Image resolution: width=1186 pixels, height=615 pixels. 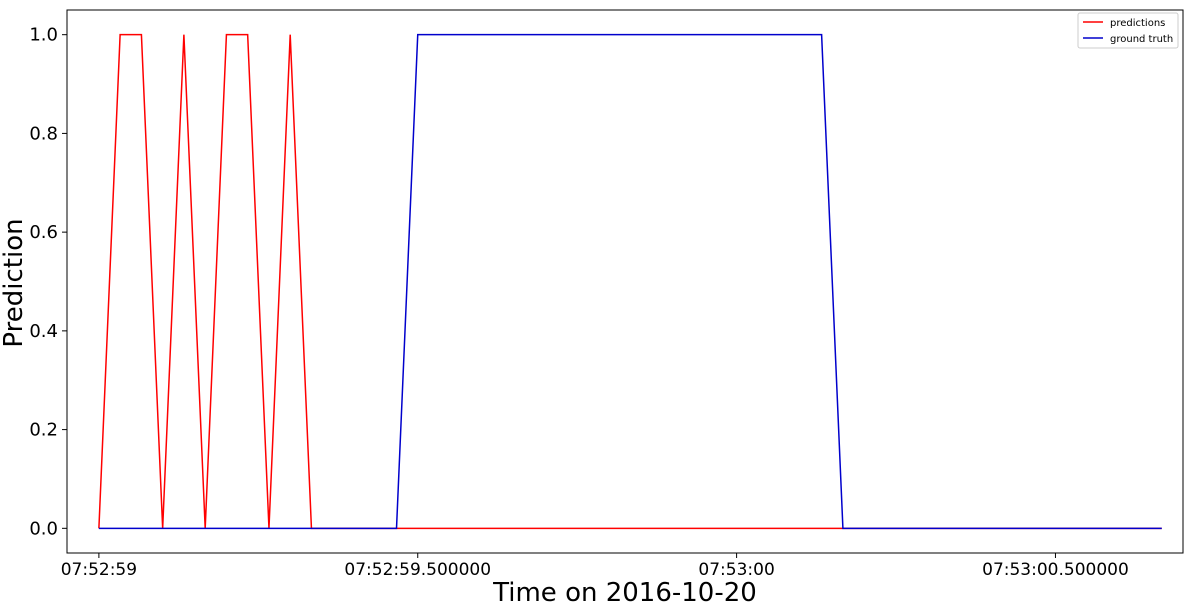 What do you see at coordinates (48, 282) in the screenshot?
I see `y-axis: 0.0 0.2 0.4 0.6 0.8 1.0` at bounding box center [48, 282].